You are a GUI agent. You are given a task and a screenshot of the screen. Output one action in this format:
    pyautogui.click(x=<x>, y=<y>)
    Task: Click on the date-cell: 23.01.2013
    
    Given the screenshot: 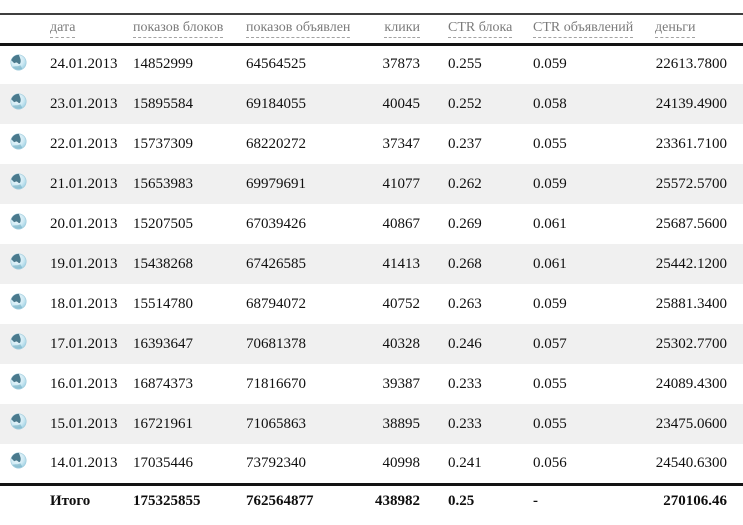 What is the action you would take?
    pyautogui.click(x=84, y=103)
    